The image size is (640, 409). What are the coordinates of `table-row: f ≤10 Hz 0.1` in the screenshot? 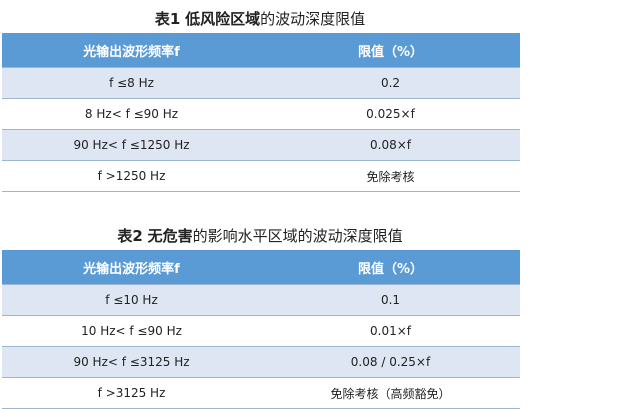 It's located at (261, 300).